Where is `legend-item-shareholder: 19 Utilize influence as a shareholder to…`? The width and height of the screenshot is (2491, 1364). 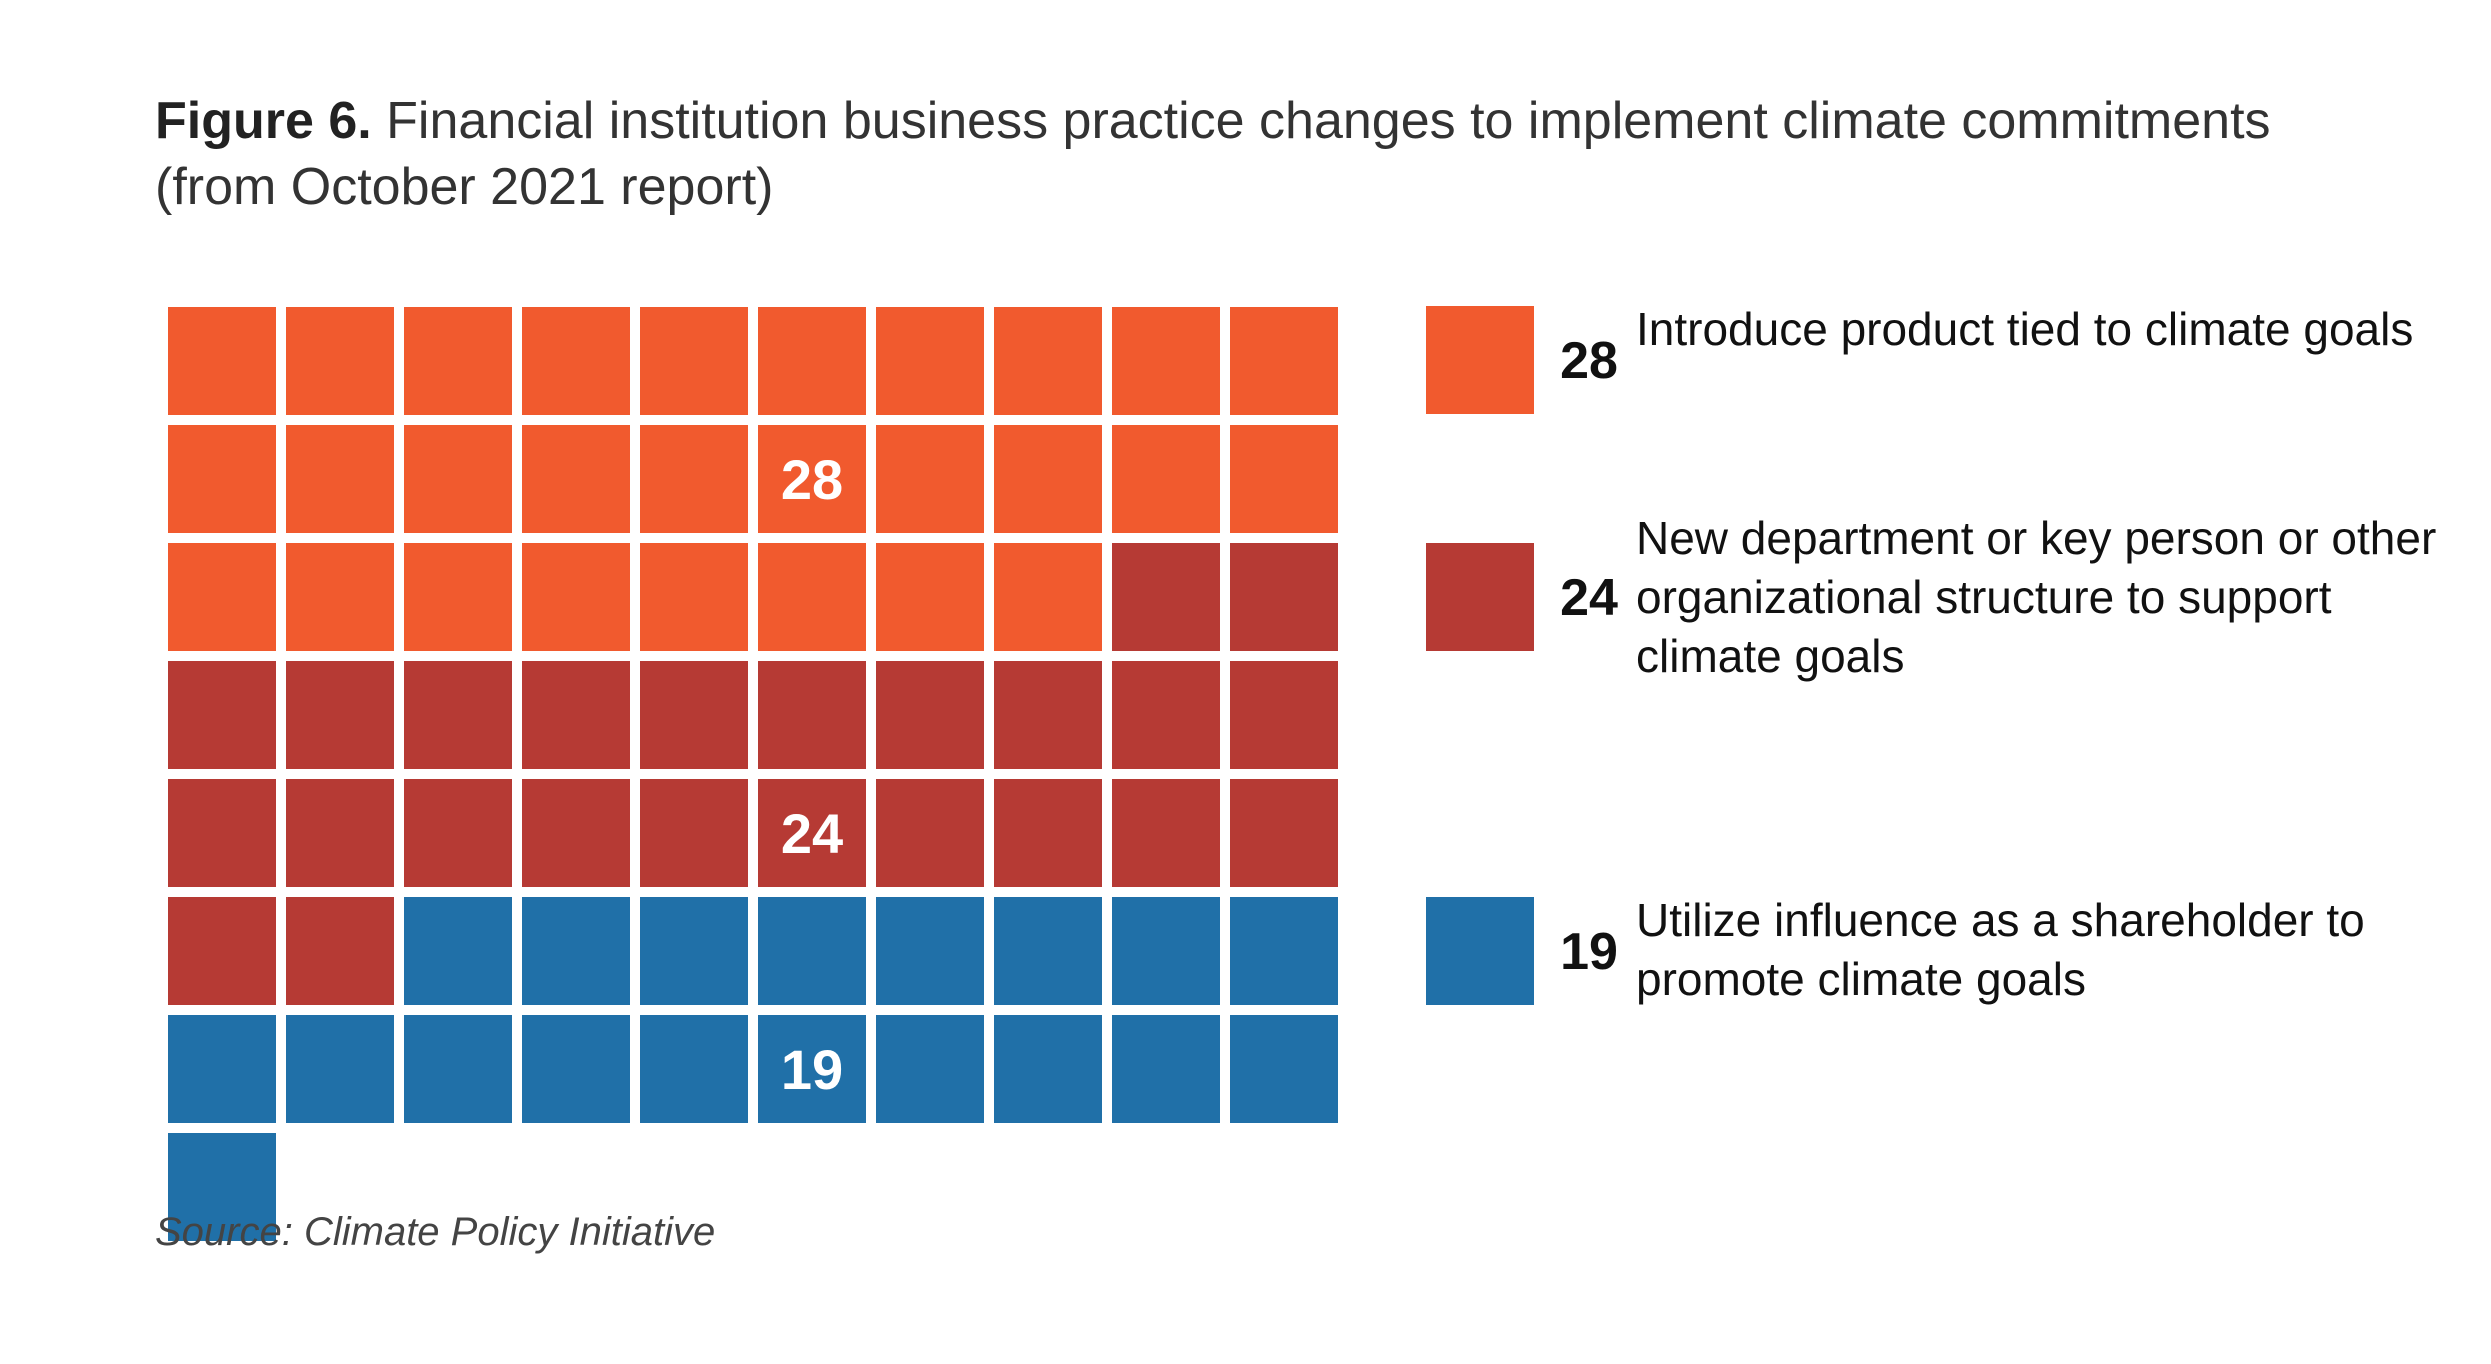 legend-item-shareholder: 19 Utilize influence as a shareholder to… is located at coordinates (1946, 1005).